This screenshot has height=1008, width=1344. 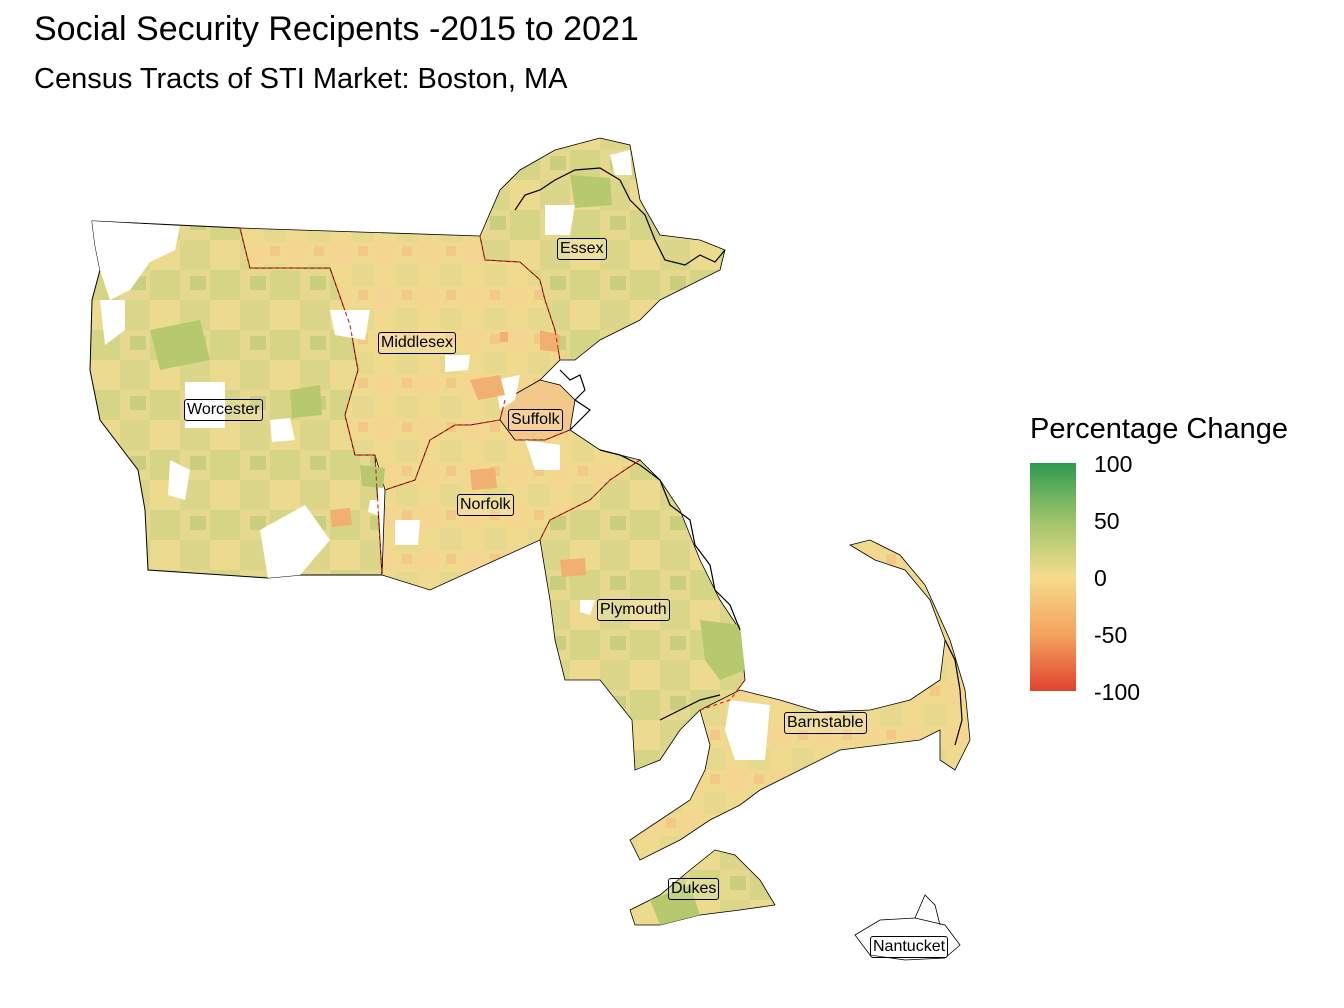 What do you see at coordinates (1175, 559) in the screenshot?
I see `color-legend: Percentage Change 100 50 0 -50 -100` at bounding box center [1175, 559].